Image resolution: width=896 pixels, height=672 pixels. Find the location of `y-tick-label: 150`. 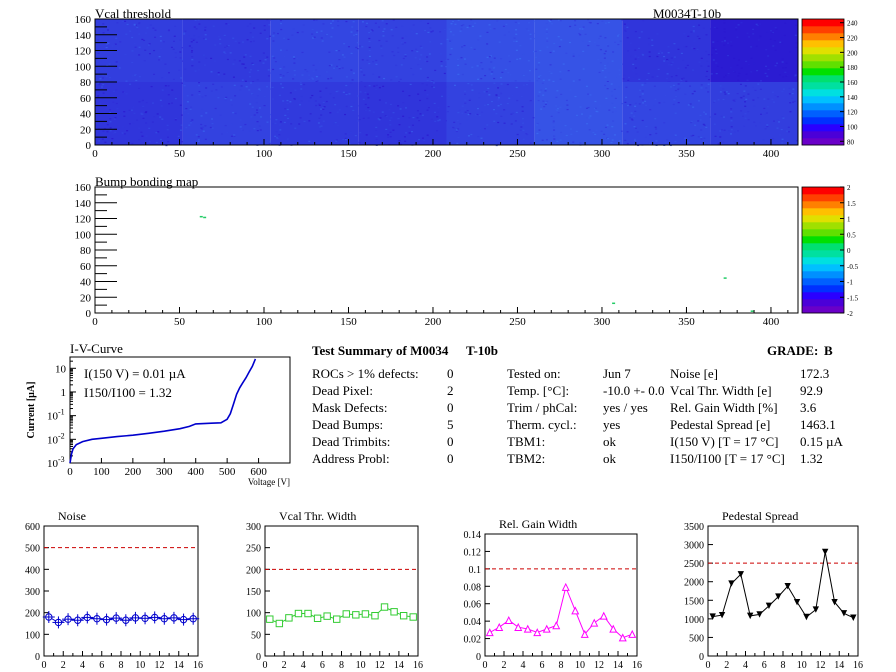

y-tick-label: 150 is located at coordinates (253, 592).